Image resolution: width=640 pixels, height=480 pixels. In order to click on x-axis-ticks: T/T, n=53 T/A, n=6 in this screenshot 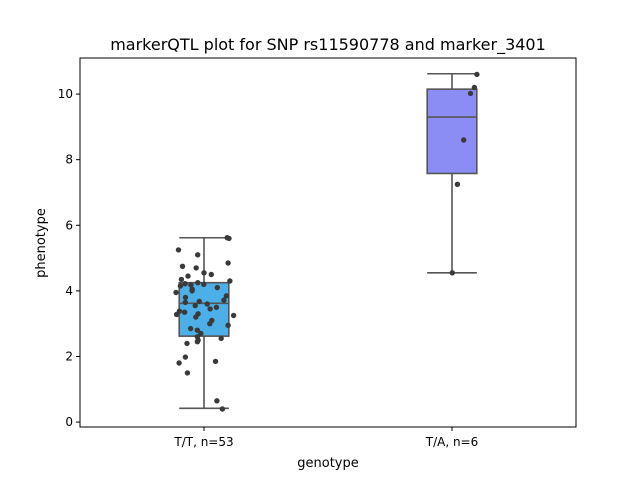, I will do `click(325, 438)`.